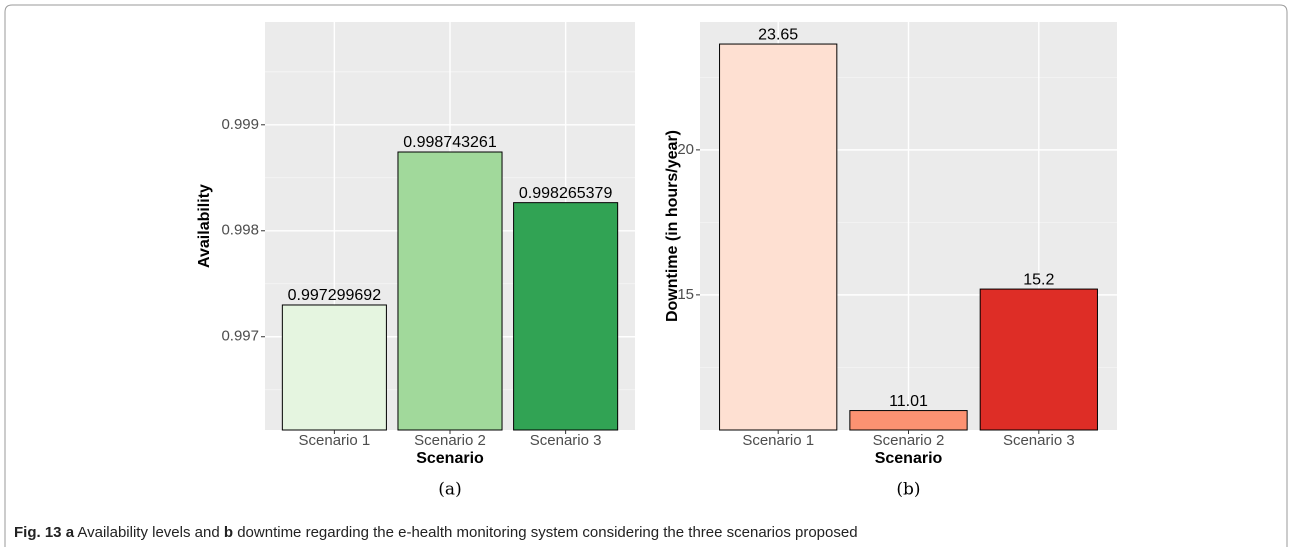 The height and width of the screenshot is (547, 1292). Describe the element at coordinates (908, 490) in the screenshot. I see `subfigure-label: (b)` at that location.